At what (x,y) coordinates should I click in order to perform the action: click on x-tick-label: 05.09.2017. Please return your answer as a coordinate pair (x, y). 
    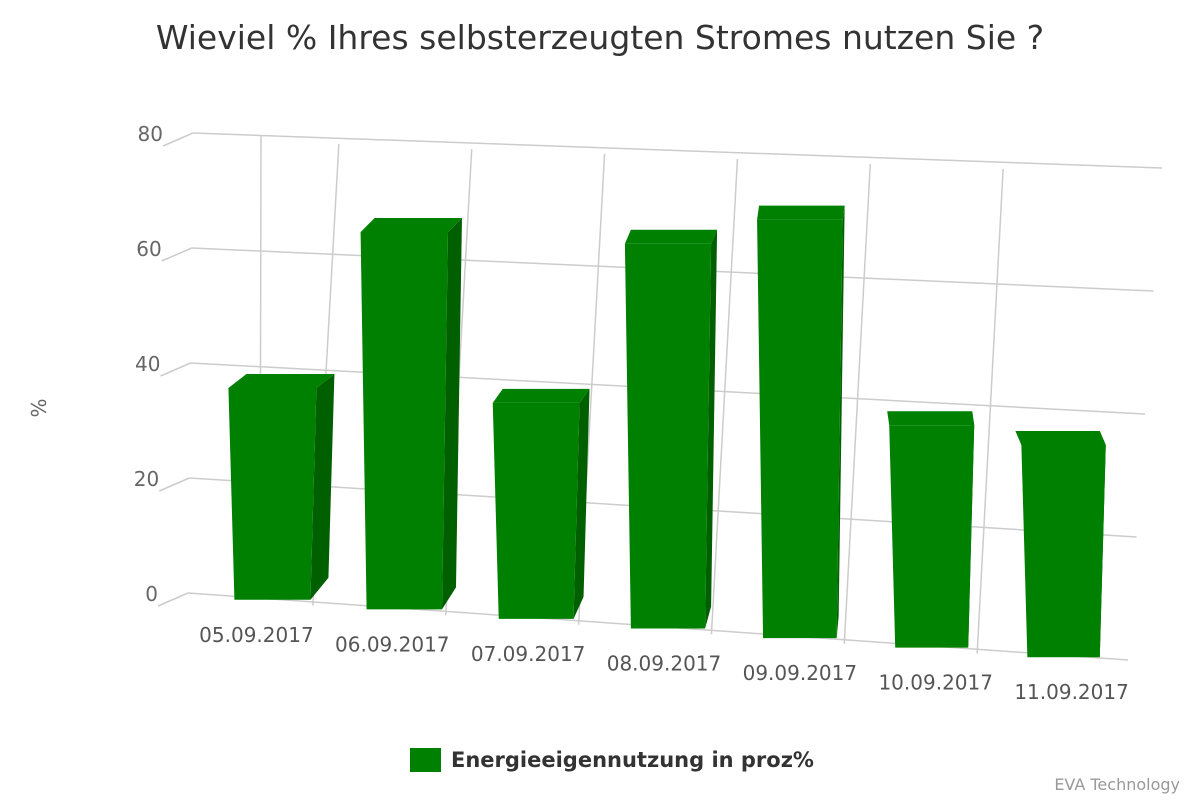
    Looking at the image, I should click on (256, 635).